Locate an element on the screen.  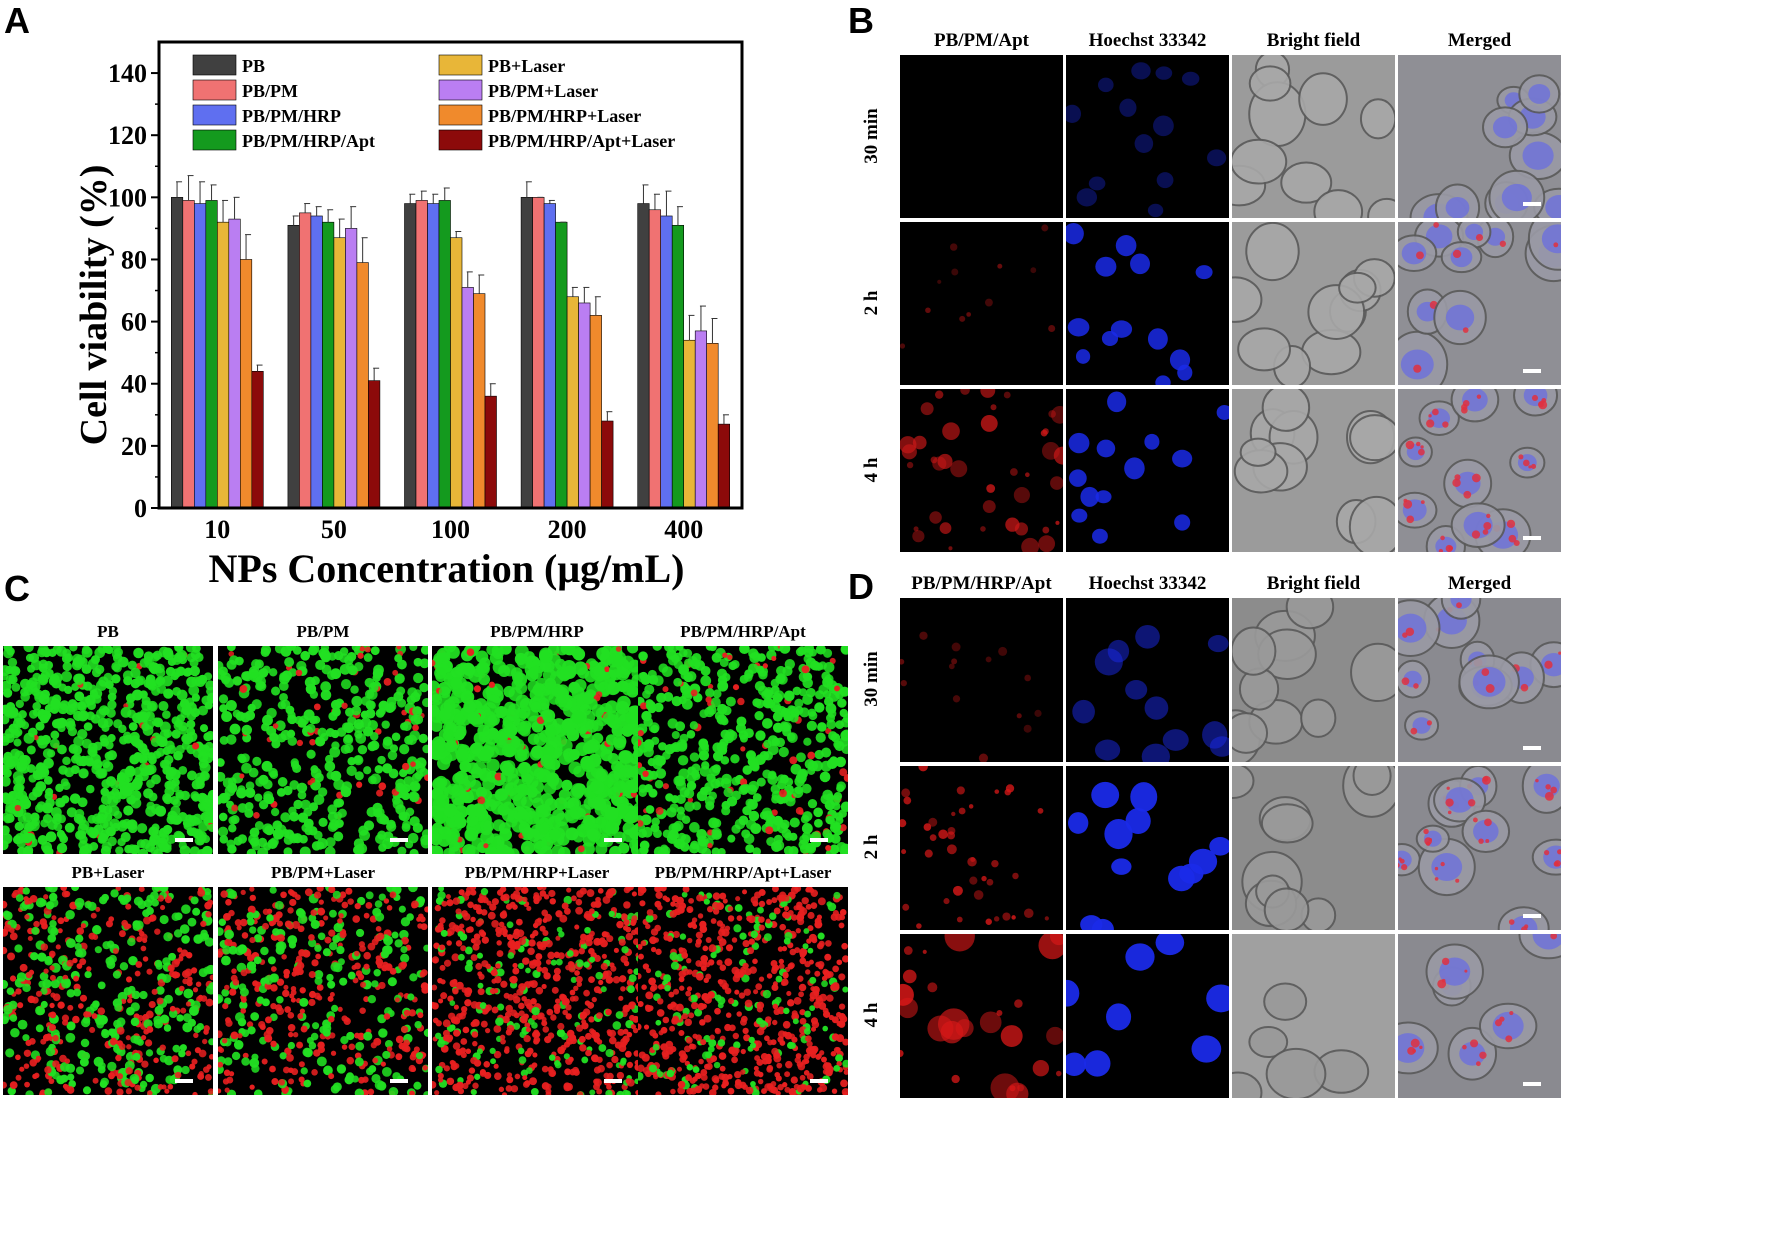
y-tick-label: 140 is located at coordinates (127, 73).